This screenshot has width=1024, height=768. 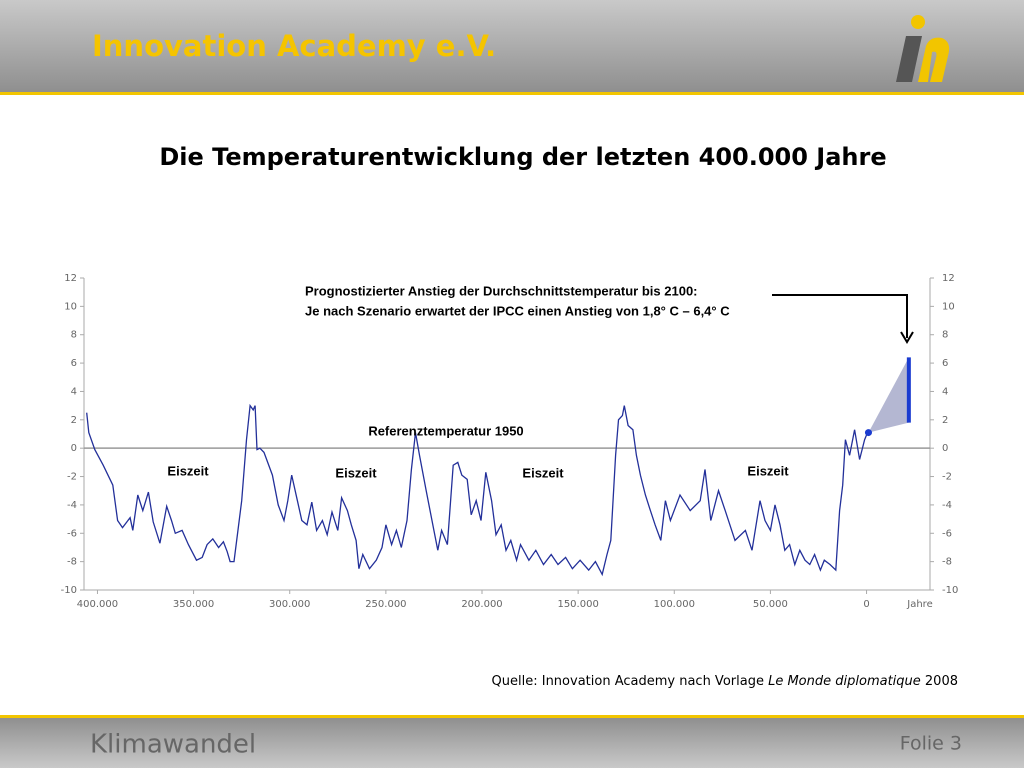 I want to click on y-tick-label: 12, so click(x=70, y=278).